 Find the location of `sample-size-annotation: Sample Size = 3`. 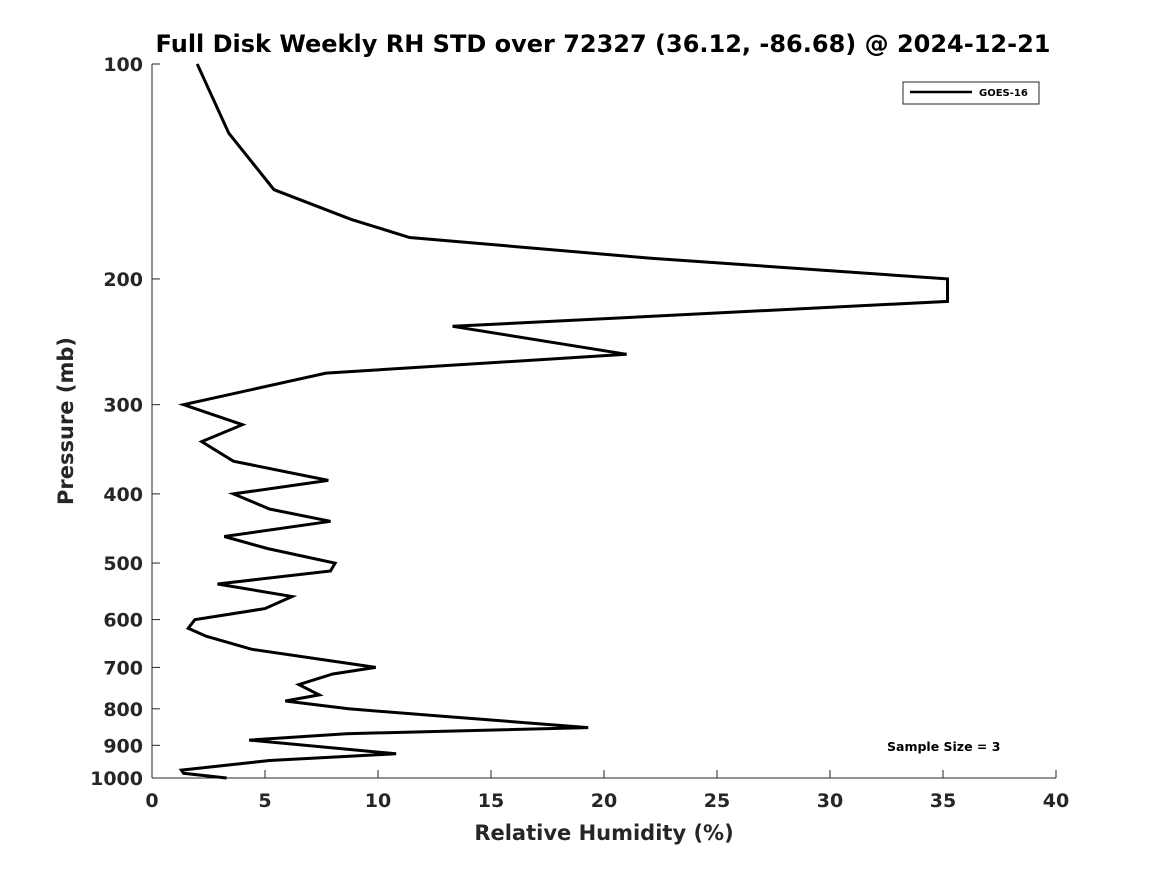

sample-size-annotation: Sample Size = 3 is located at coordinates (943, 746).